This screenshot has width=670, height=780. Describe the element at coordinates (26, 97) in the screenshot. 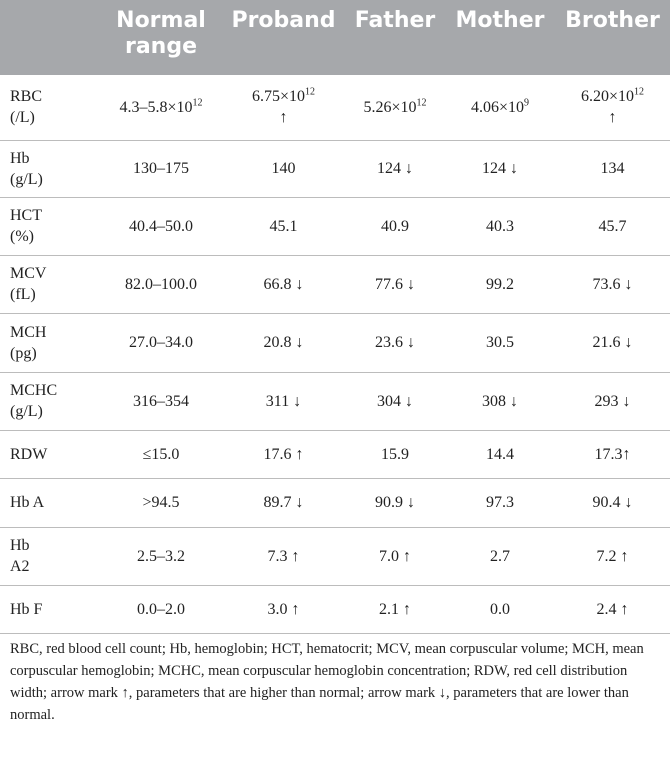

I see `row-label-line: RBC` at that location.